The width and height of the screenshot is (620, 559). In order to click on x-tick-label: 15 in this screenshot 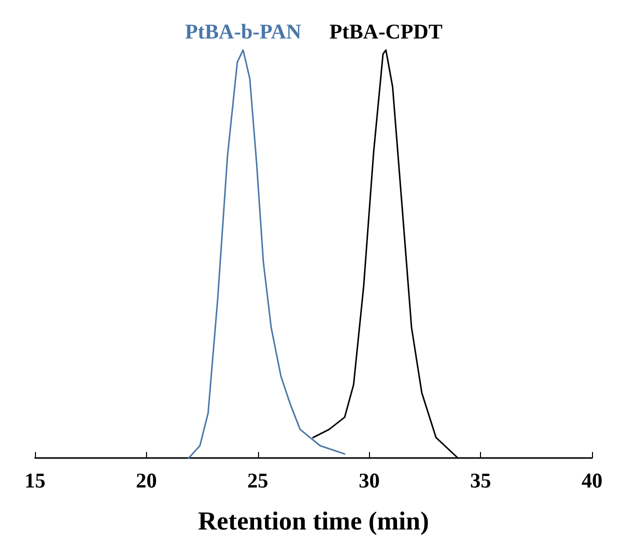, I will do `click(35, 480)`.